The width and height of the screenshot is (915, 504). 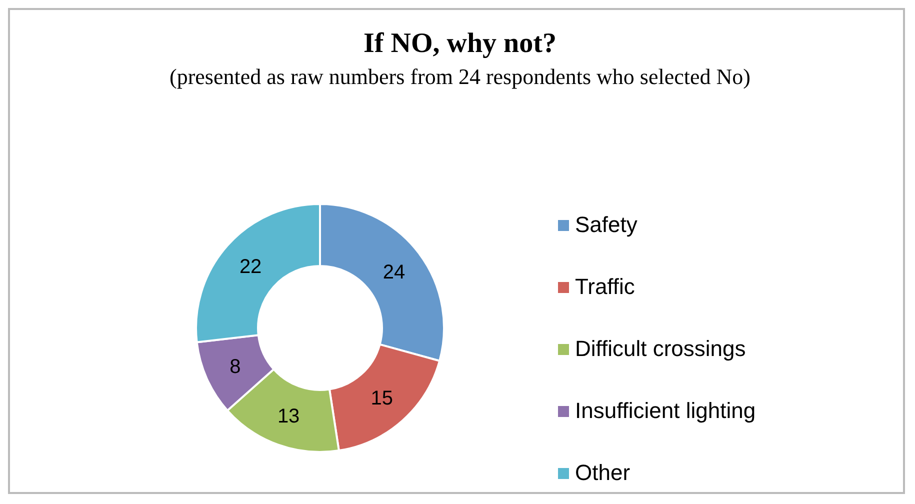 I want to click on legend-label: Other, so click(x=602, y=473).